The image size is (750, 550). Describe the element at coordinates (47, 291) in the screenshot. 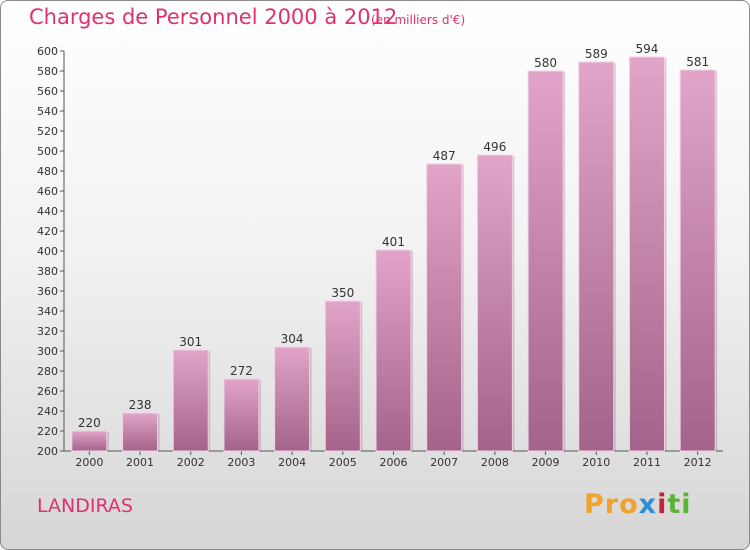

I see `y-tick-label: 360` at that location.